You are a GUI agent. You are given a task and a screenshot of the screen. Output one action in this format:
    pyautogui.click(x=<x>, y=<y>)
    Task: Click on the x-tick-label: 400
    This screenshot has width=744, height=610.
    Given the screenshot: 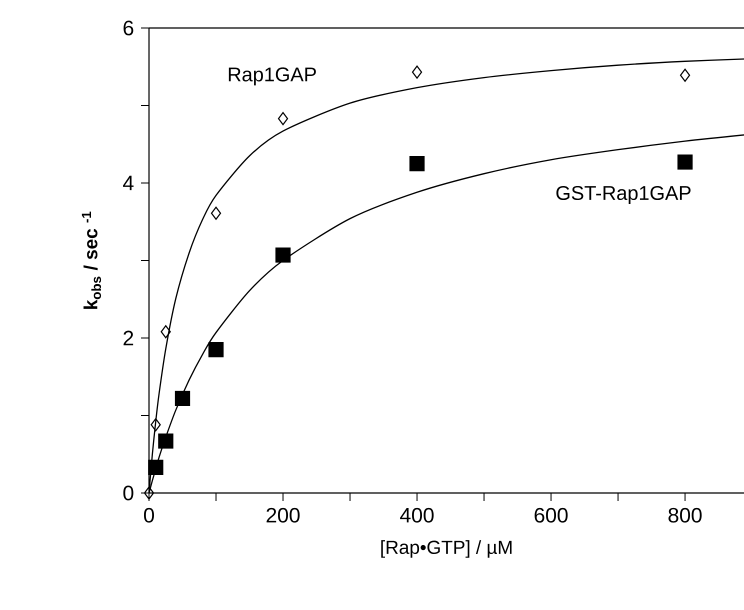 What is the action you would take?
    pyautogui.click(x=417, y=515)
    